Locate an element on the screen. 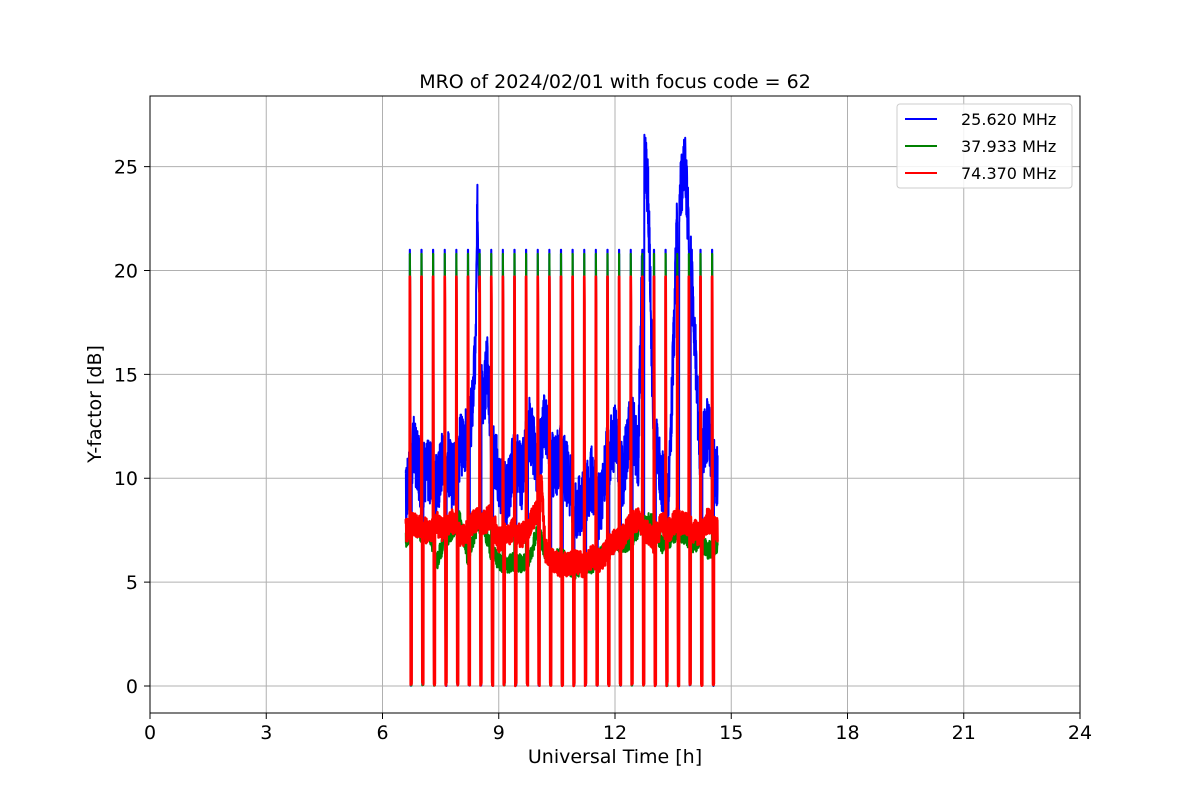 The width and height of the screenshot is (1200, 800). y-tick-label: 0 is located at coordinates (132, 687).